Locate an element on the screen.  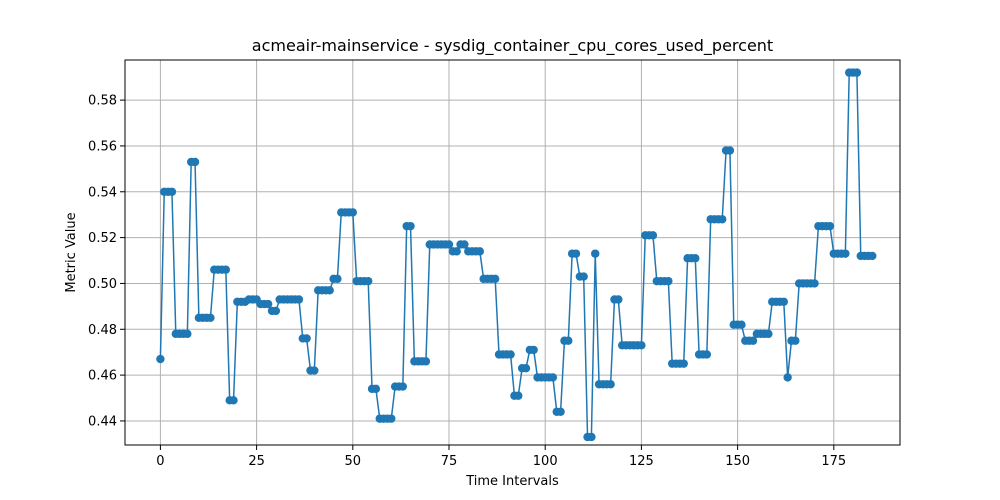
x-axis-label: Time Intervals is located at coordinates (512, 481).